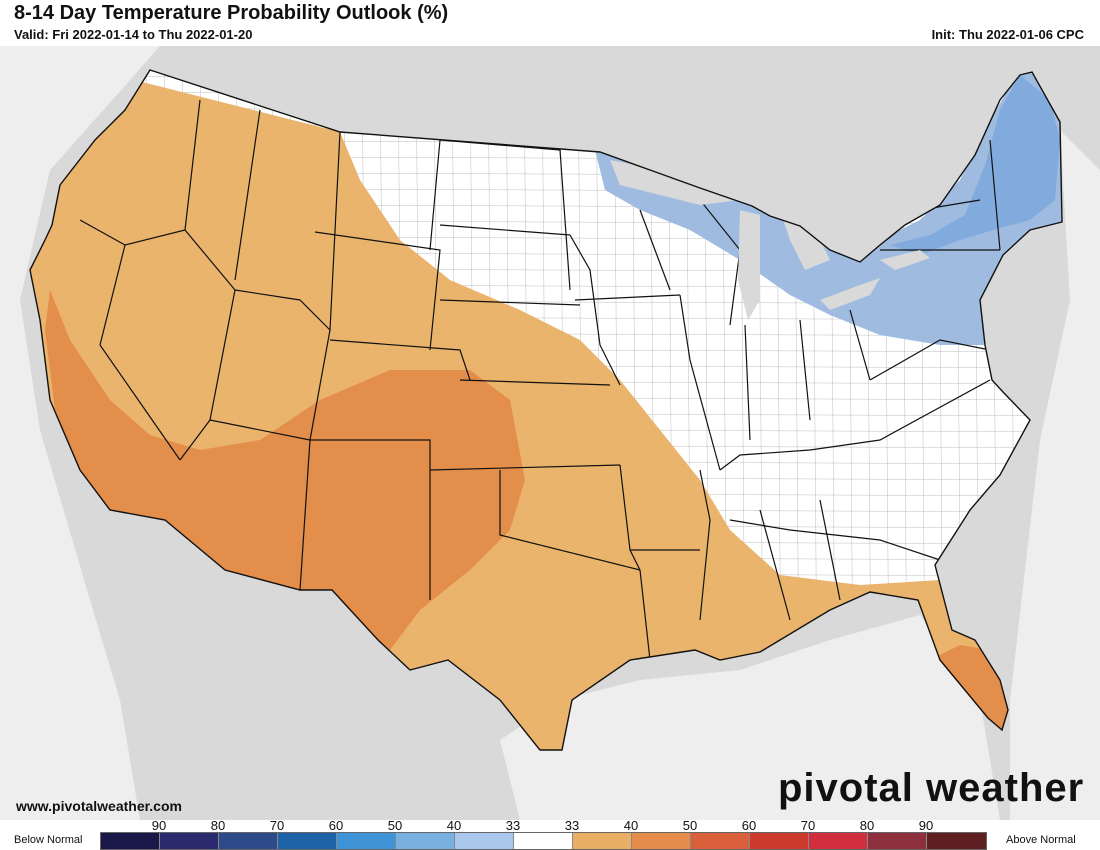 The image size is (1100, 850). I want to click on gulf-of-mexico, so click(750, 717).